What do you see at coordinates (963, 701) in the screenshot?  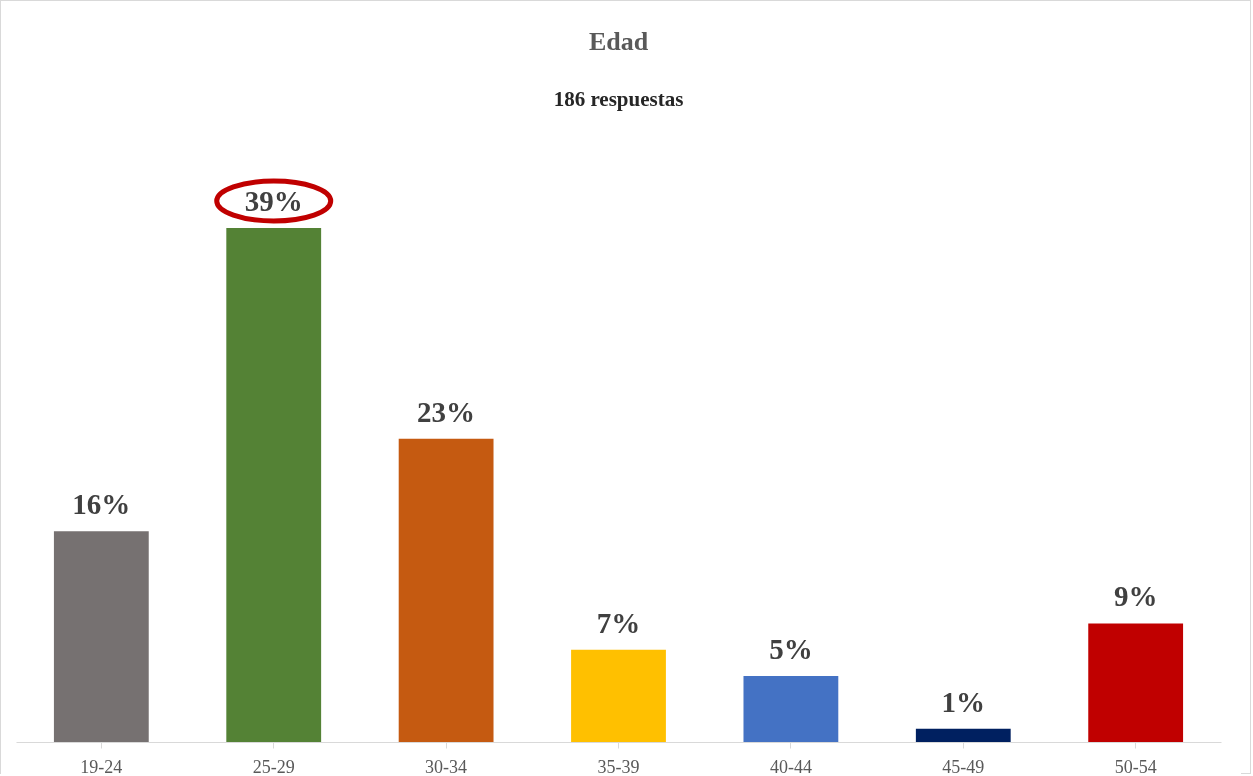 I see `data-label: 1%` at bounding box center [963, 701].